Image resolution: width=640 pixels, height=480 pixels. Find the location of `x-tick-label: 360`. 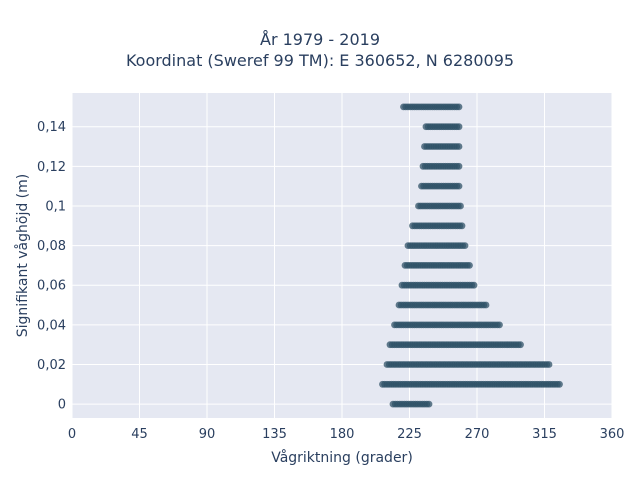

x-tick-label: 360 is located at coordinates (612, 434).